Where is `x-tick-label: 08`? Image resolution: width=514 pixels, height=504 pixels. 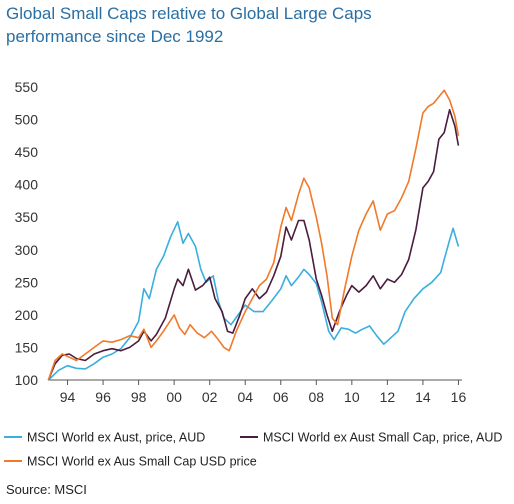
x-tick-label: 08 is located at coordinates (317, 397).